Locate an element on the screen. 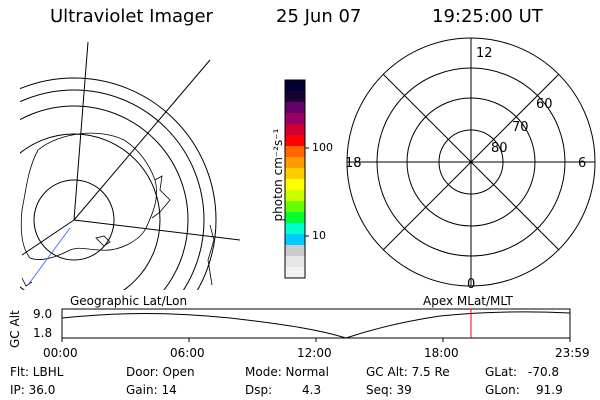 This screenshot has height=400, width=600. coastline-edge is located at coordinates (211, 255).